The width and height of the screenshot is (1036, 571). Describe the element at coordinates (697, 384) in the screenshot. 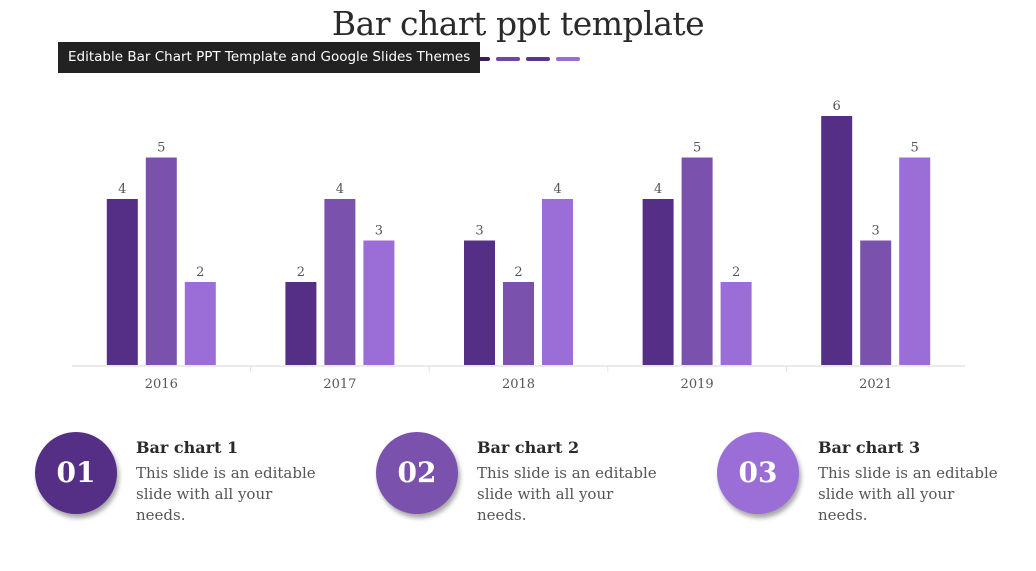

I see `x-tick-label: 2019` at that location.